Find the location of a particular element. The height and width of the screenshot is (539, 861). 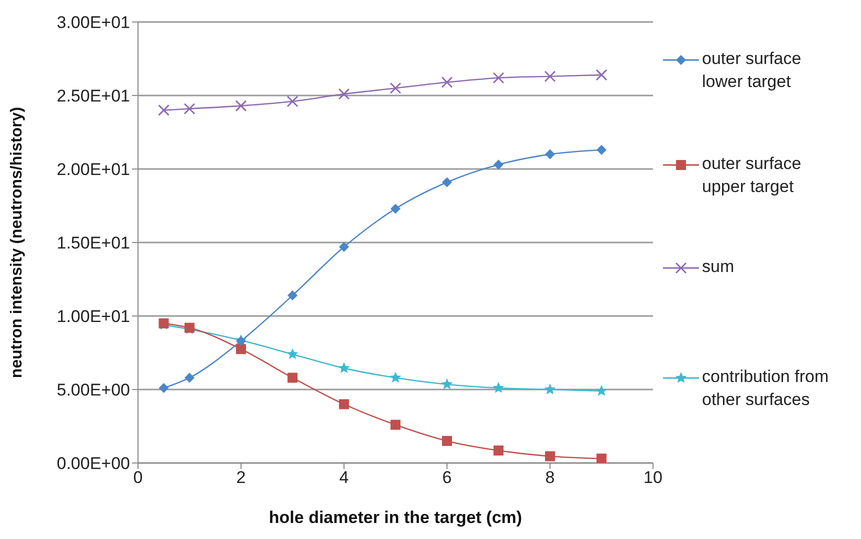

x-tick-label: 10 is located at coordinates (653, 478).